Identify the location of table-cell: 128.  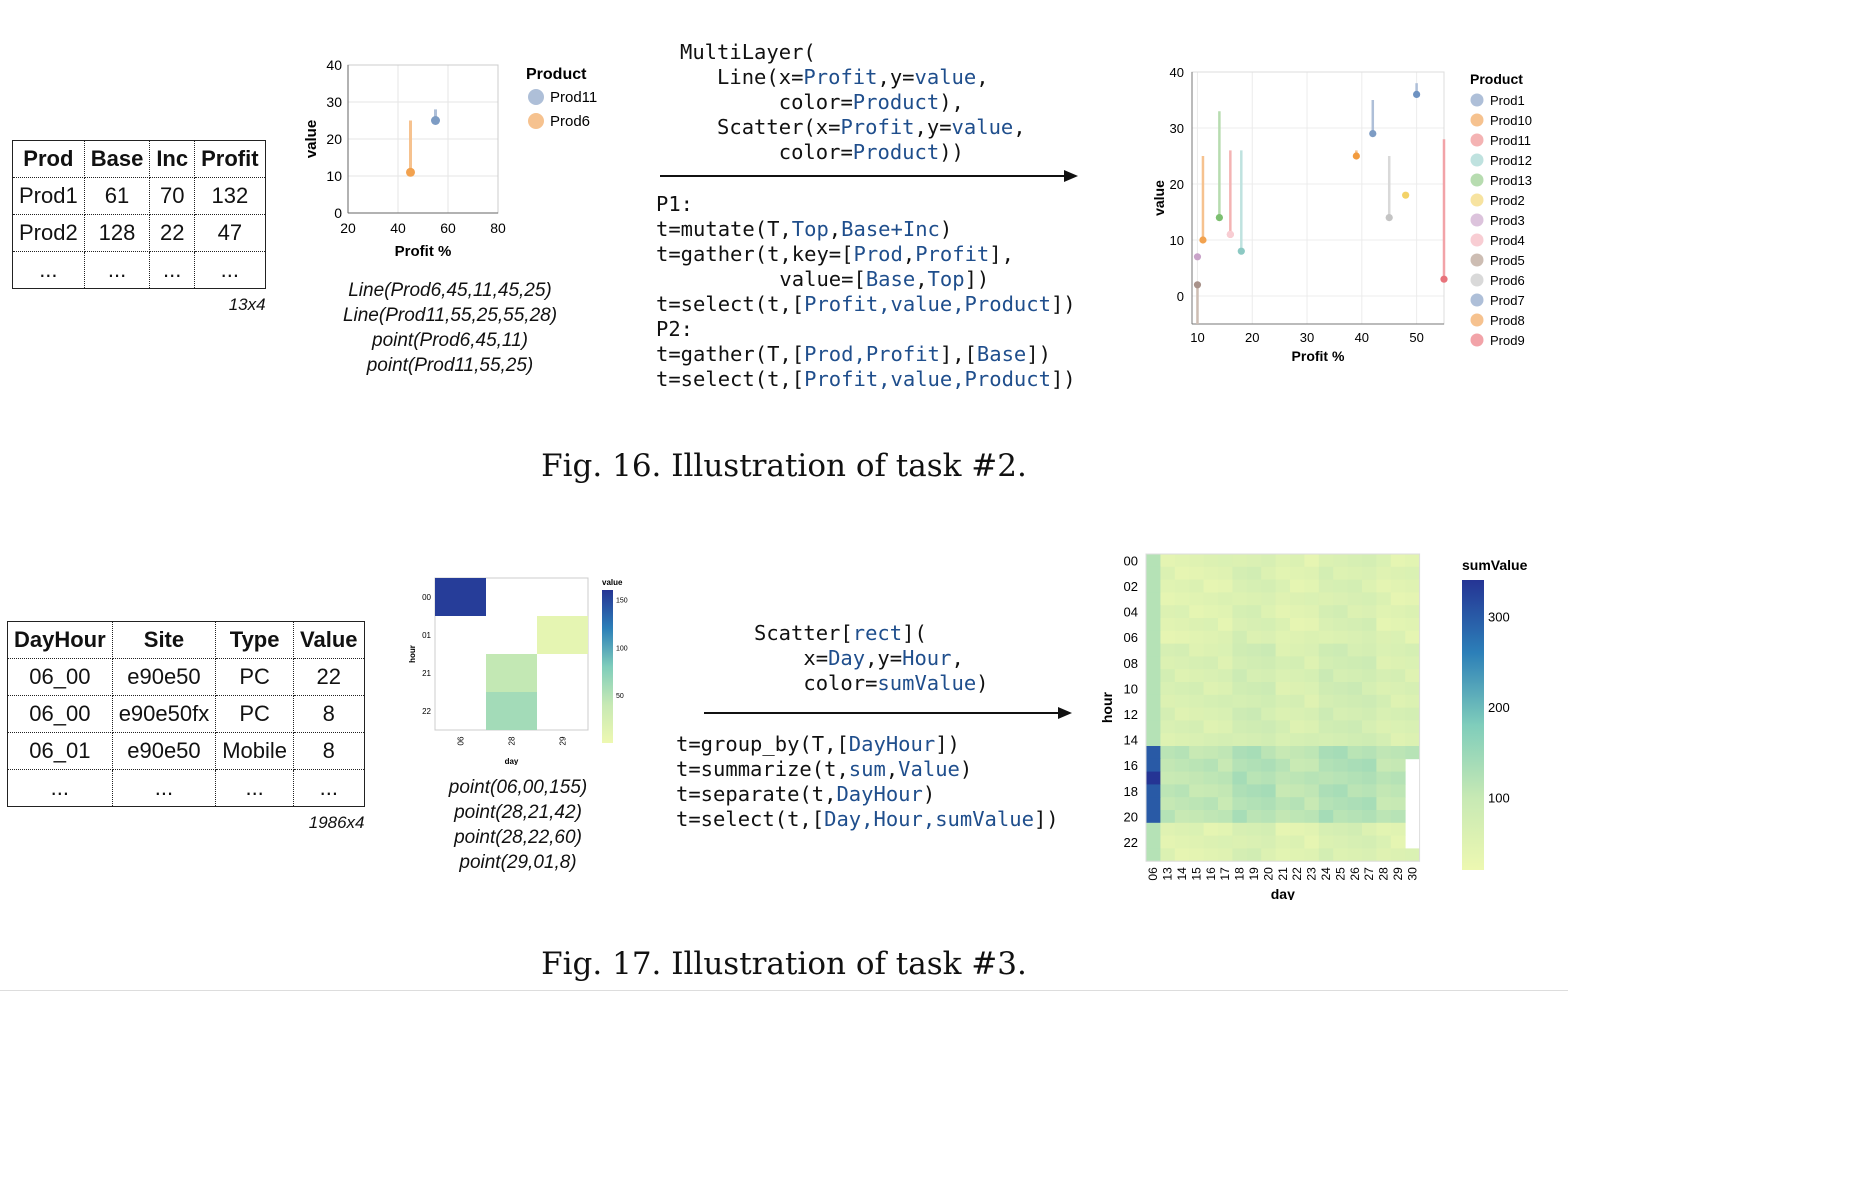
(117, 233).